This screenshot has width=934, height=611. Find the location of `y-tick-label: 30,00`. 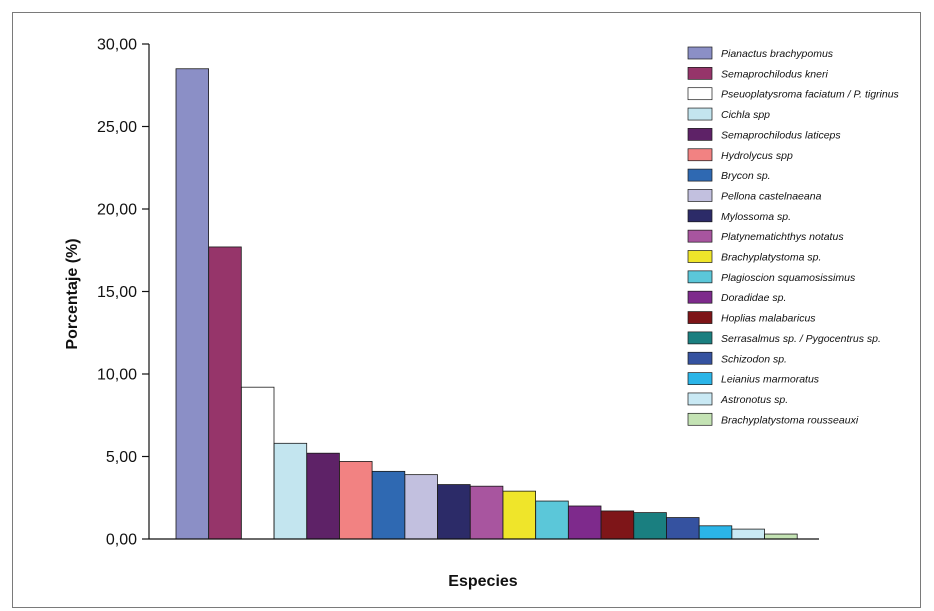

y-tick-label: 30,00 is located at coordinates (117, 45).